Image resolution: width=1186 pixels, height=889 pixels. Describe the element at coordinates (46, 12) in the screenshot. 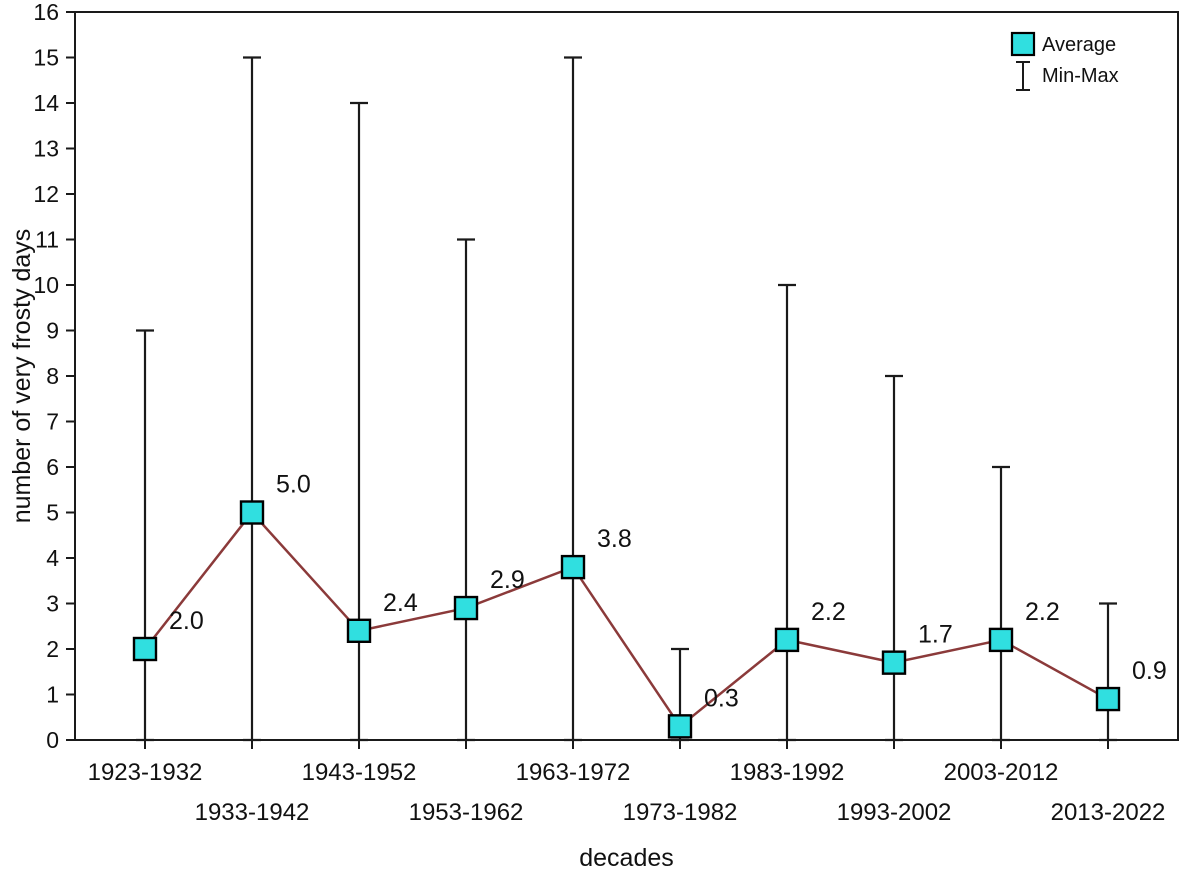

I see `y-axis-tick-label: 16` at that location.